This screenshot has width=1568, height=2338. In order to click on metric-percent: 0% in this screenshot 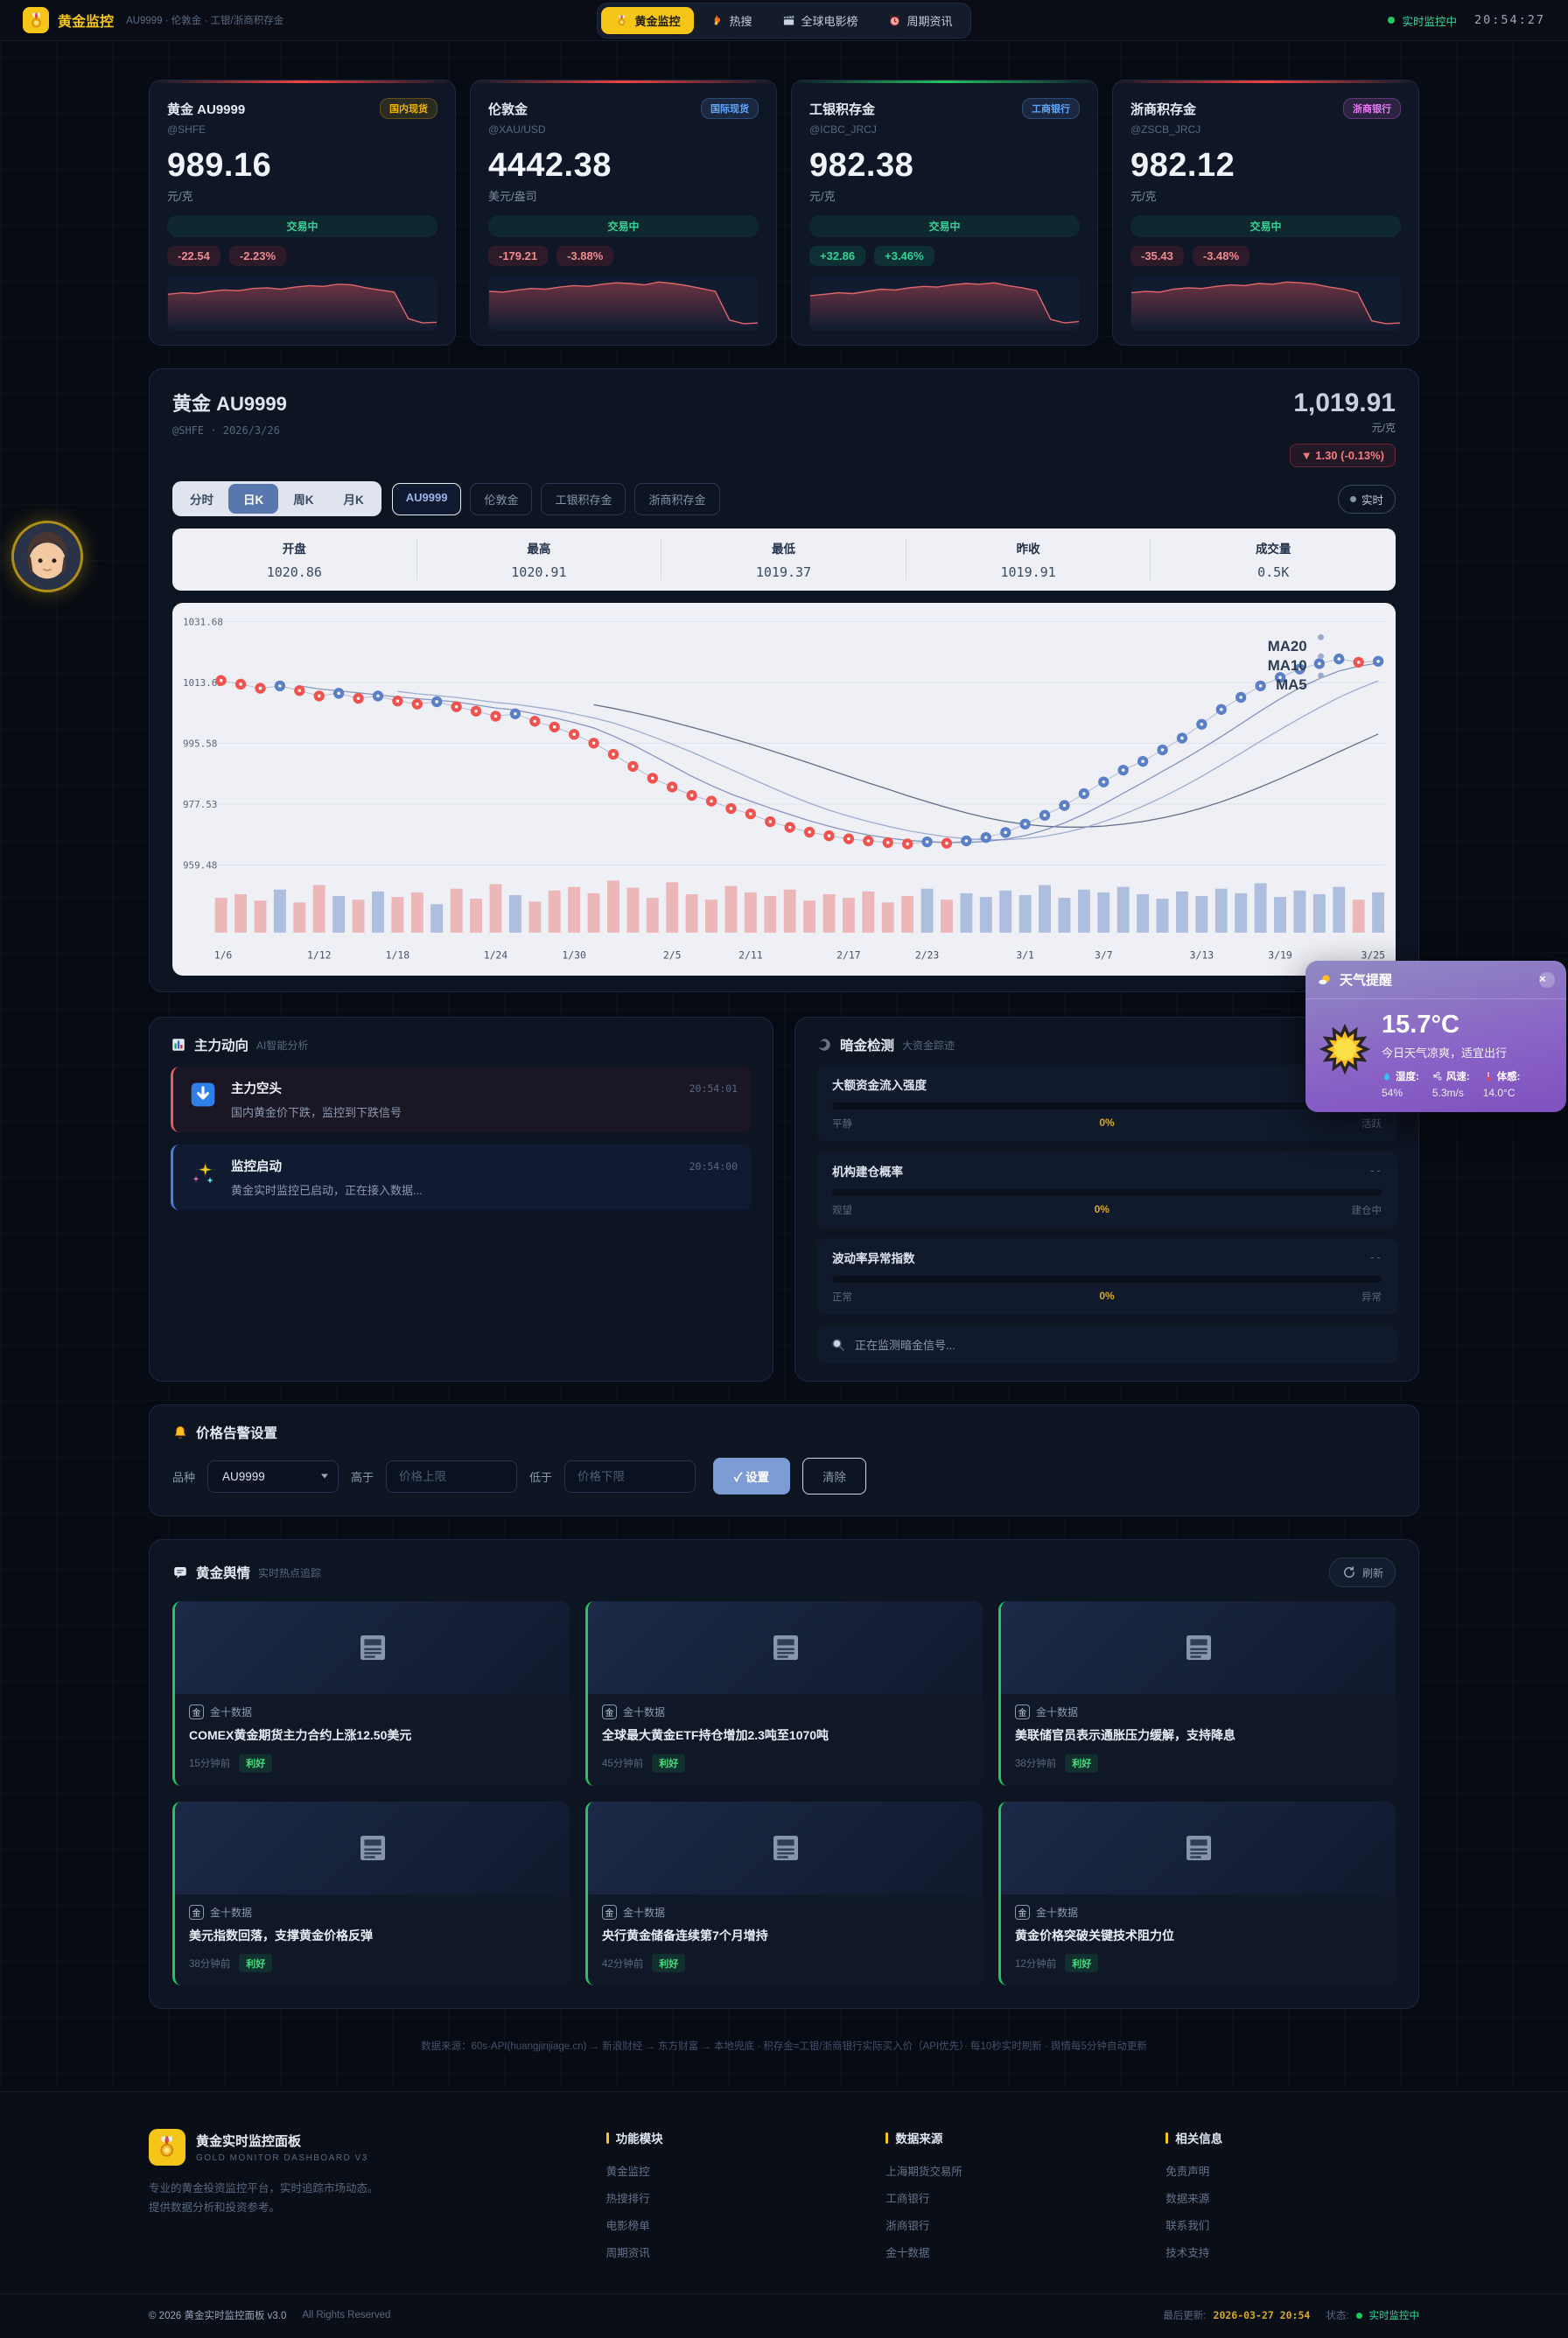, I will do `click(1102, 1209)`.